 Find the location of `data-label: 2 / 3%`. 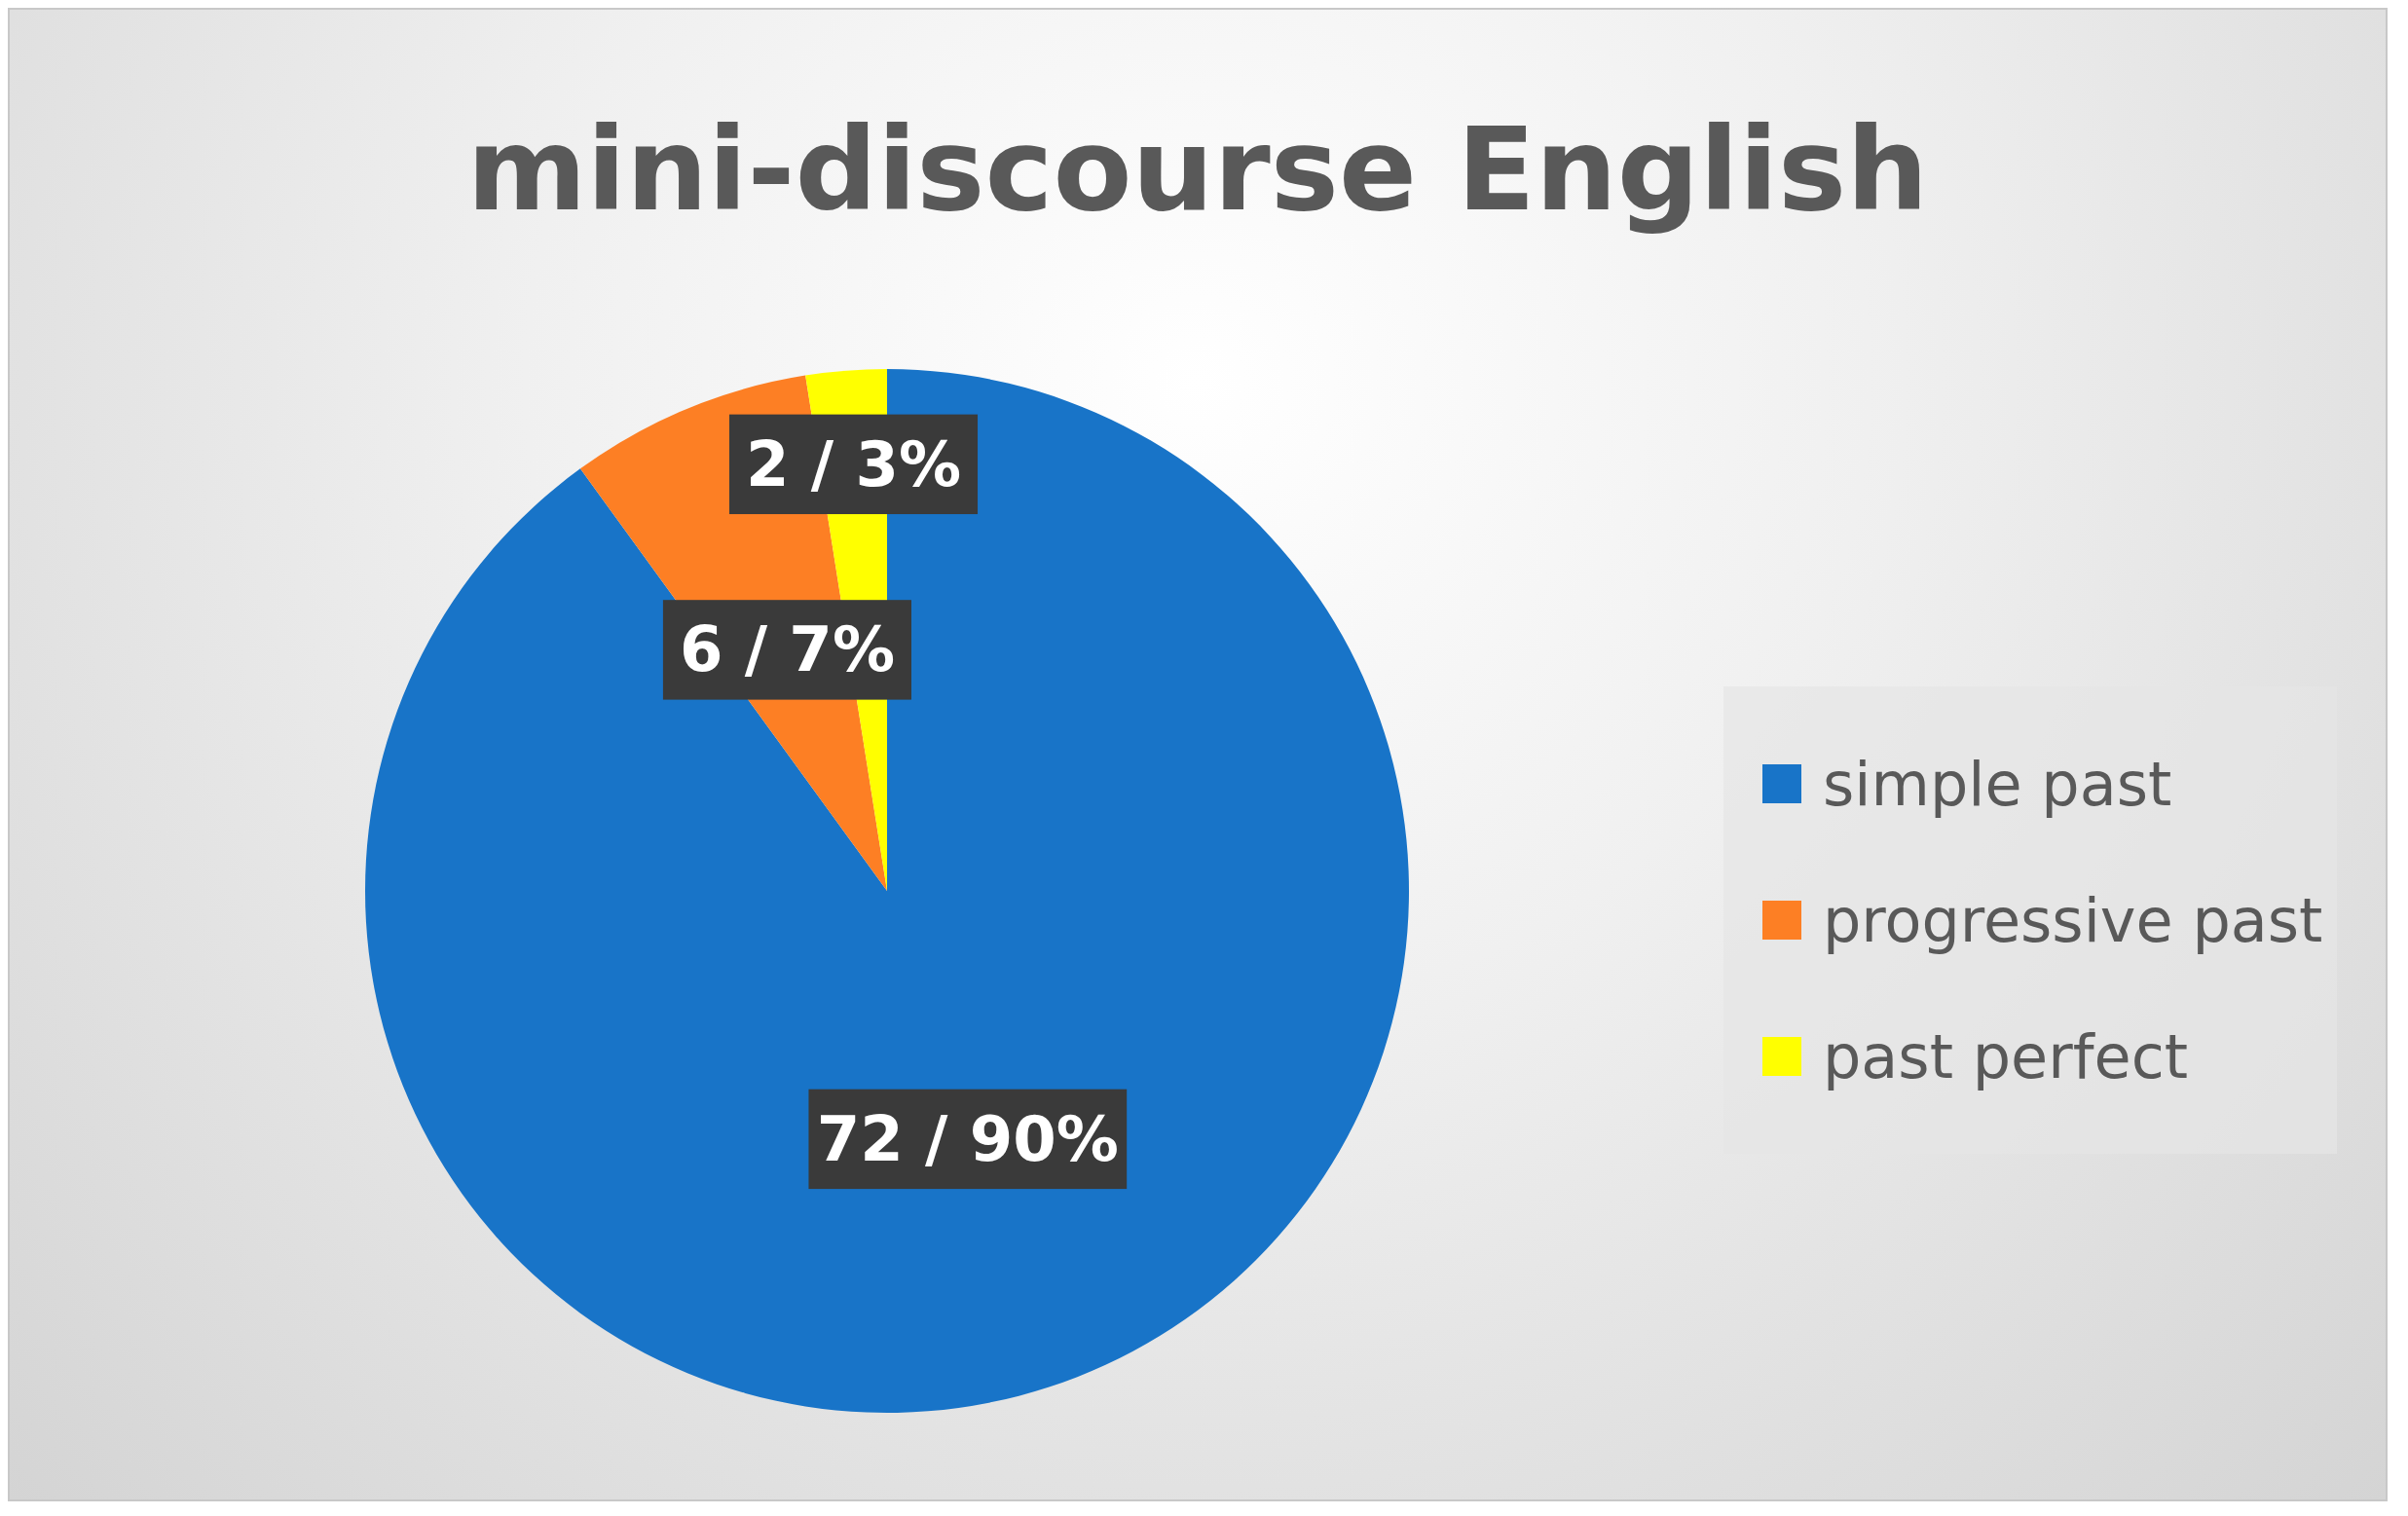

data-label: 2 / 3% is located at coordinates (854, 463).